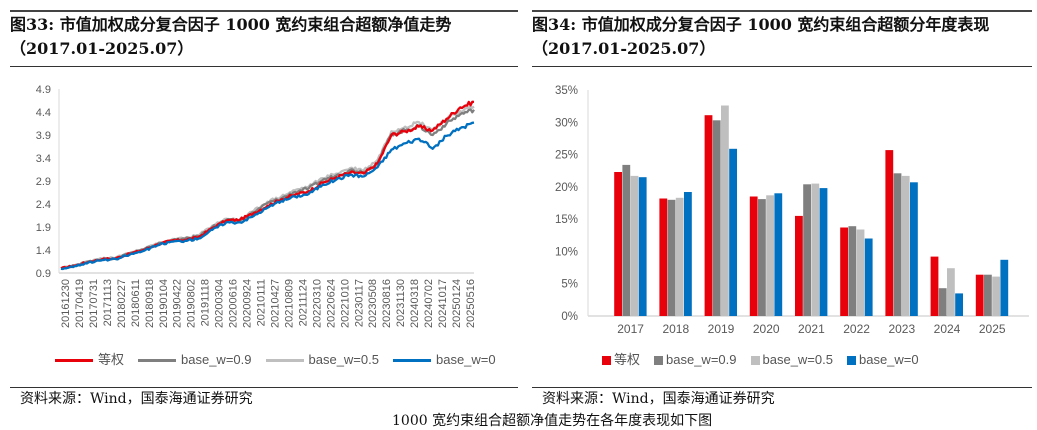 Image resolution: width=1037 pixels, height=430 pixels. Describe the element at coordinates (150, 303) in the screenshot. I see `x-tick-label: 20180918` at that location.